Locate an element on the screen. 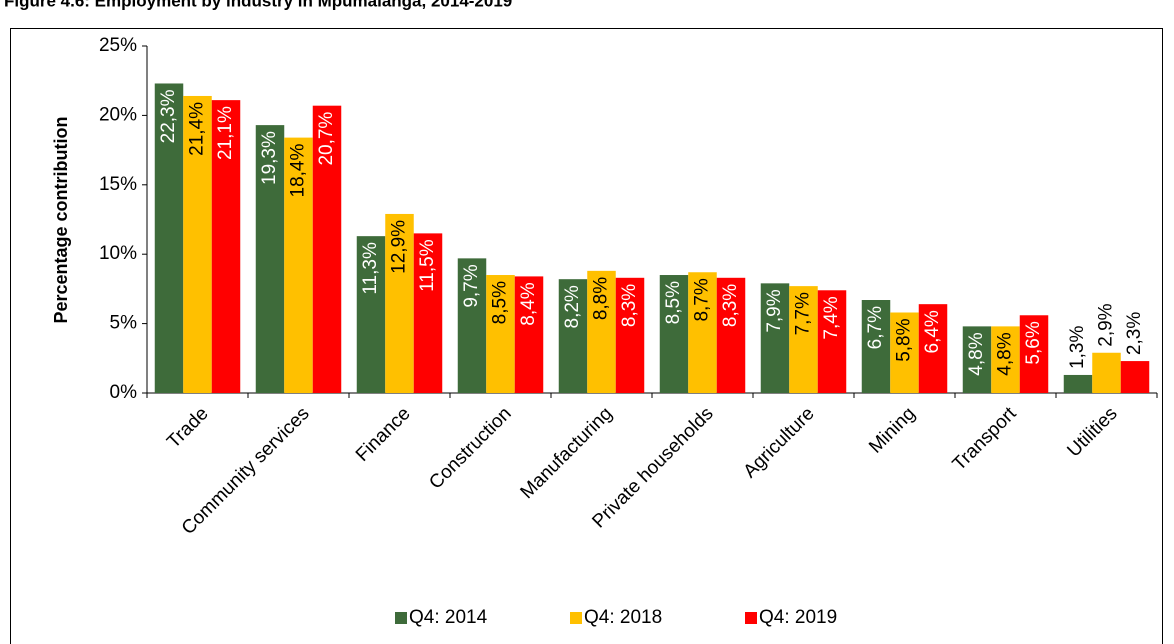 This screenshot has height=644, width=1174. value-label: 5,8% is located at coordinates (904, 339).